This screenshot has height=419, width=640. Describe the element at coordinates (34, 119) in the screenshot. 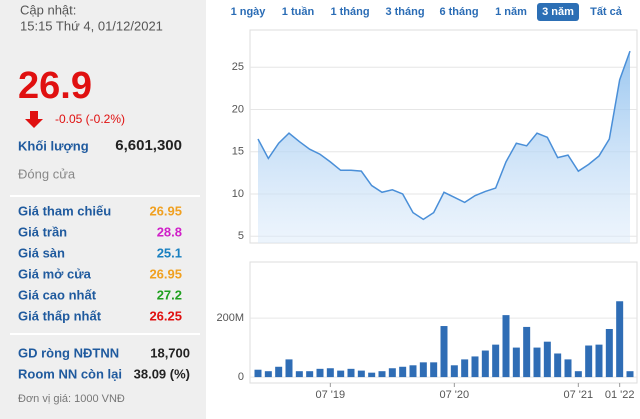

I see `down-arrow` at that location.